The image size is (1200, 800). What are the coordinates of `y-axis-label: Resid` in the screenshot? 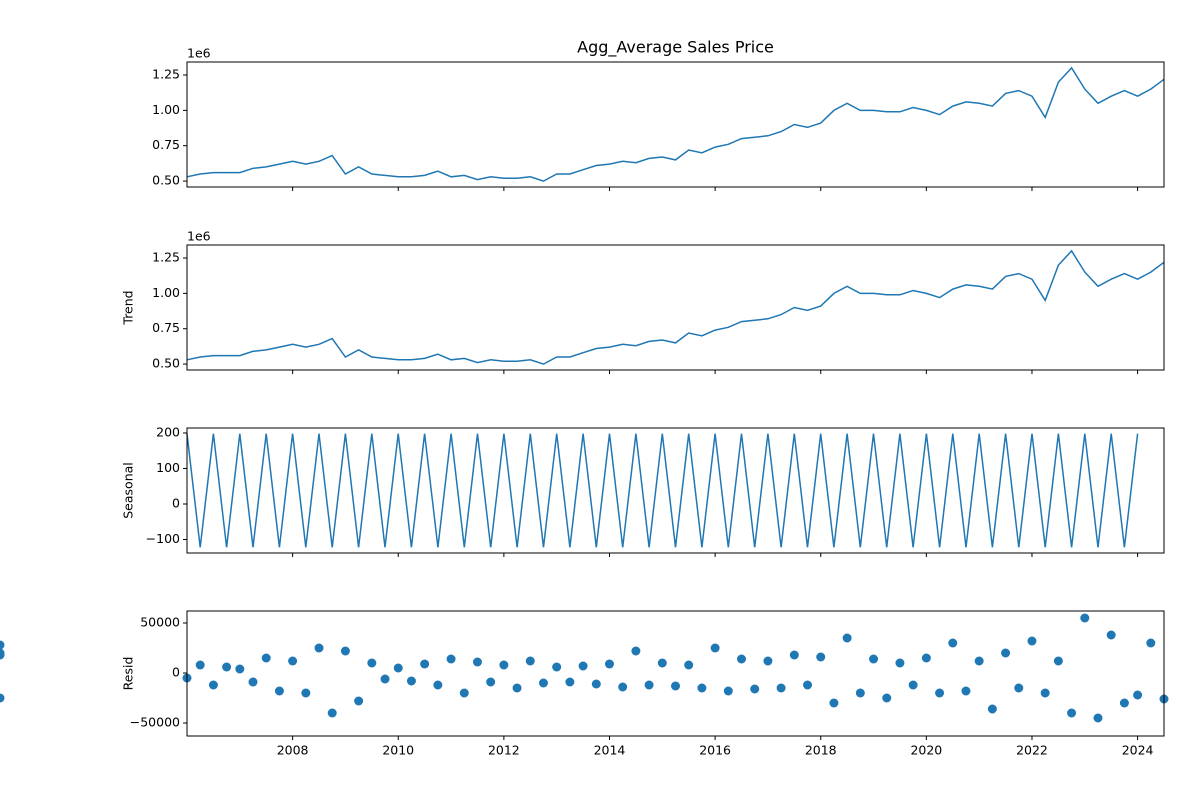 It's located at (128, 674).